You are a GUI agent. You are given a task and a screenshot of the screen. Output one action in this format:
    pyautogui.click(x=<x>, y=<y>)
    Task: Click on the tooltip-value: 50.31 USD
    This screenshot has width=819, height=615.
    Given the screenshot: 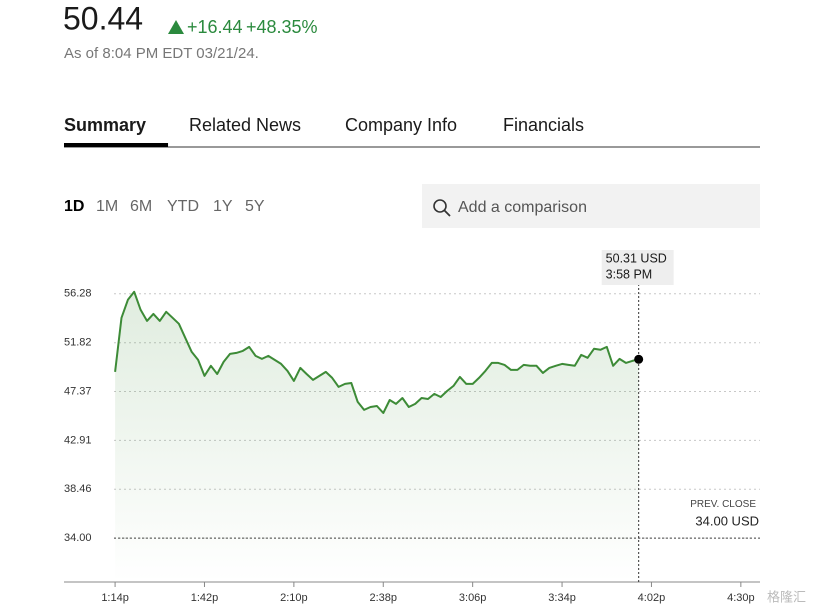 What is the action you would take?
    pyautogui.click(x=636, y=258)
    